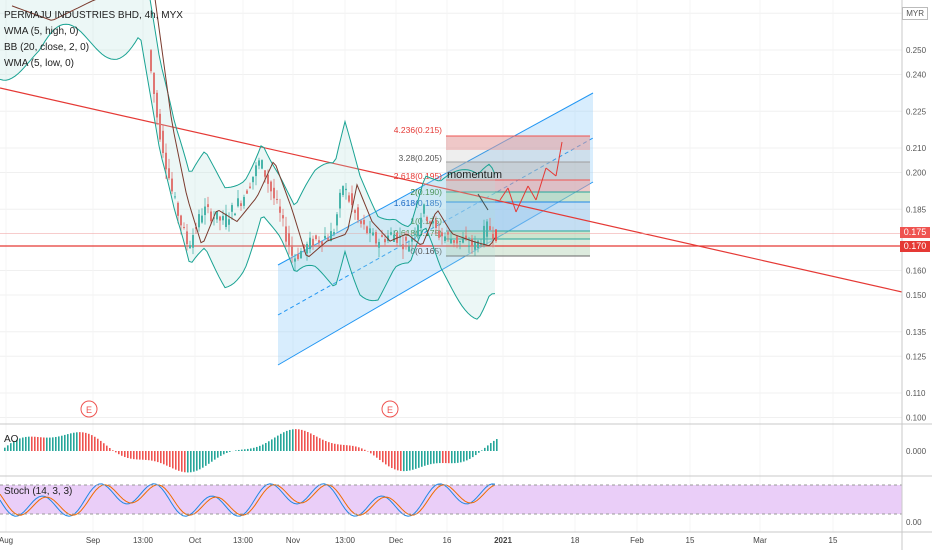 This screenshot has width=932, height=550. What do you see at coordinates (518, 235) in the screenshot?
I see `fib-band` at bounding box center [518, 235].